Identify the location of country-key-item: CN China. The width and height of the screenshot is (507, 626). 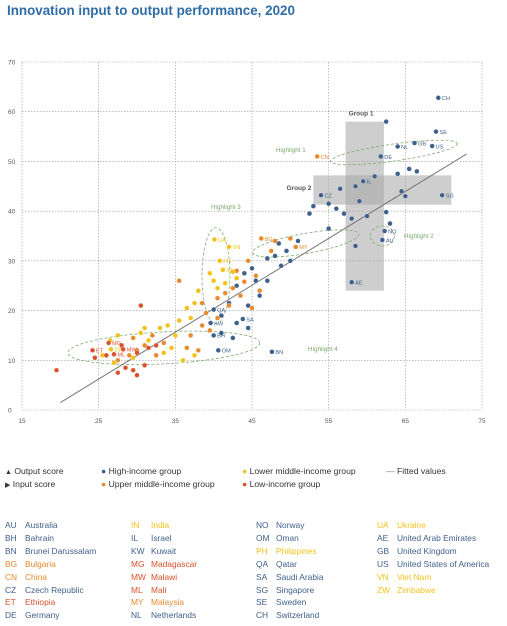
(26, 577).